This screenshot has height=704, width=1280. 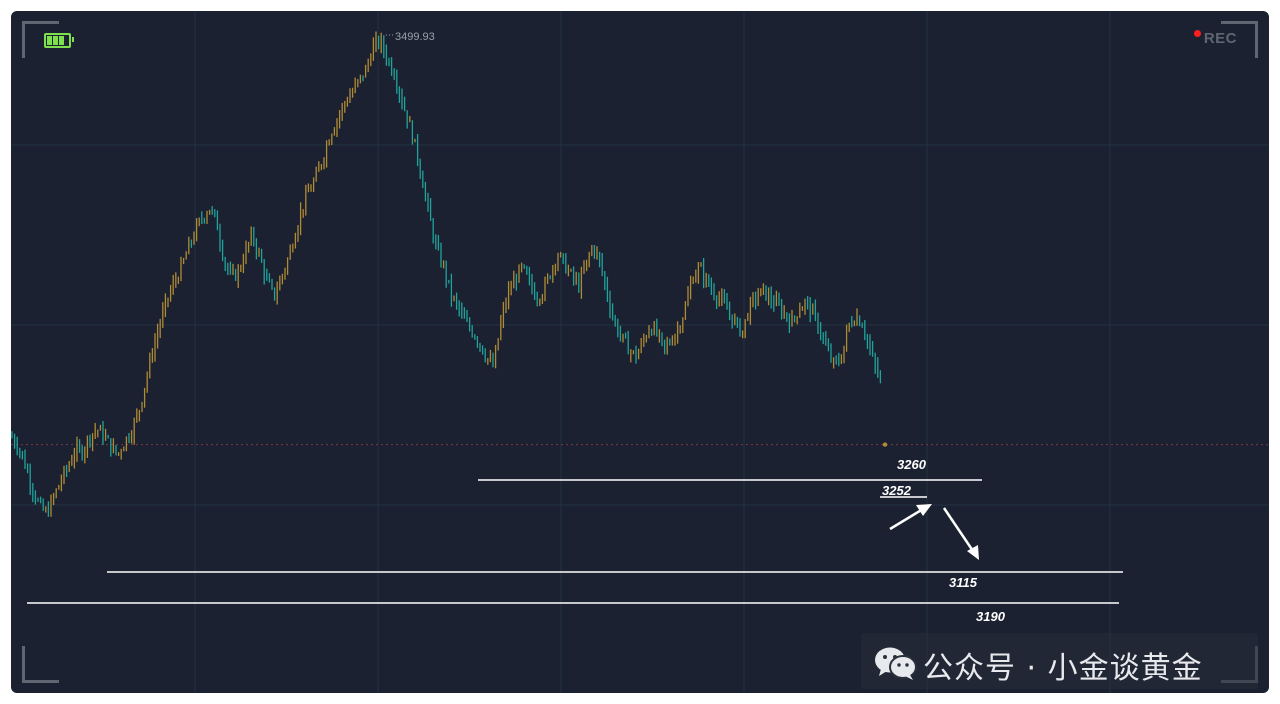 What do you see at coordinates (1239, 39) in the screenshot?
I see `viewfinder-corner-top-right` at bounding box center [1239, 39].